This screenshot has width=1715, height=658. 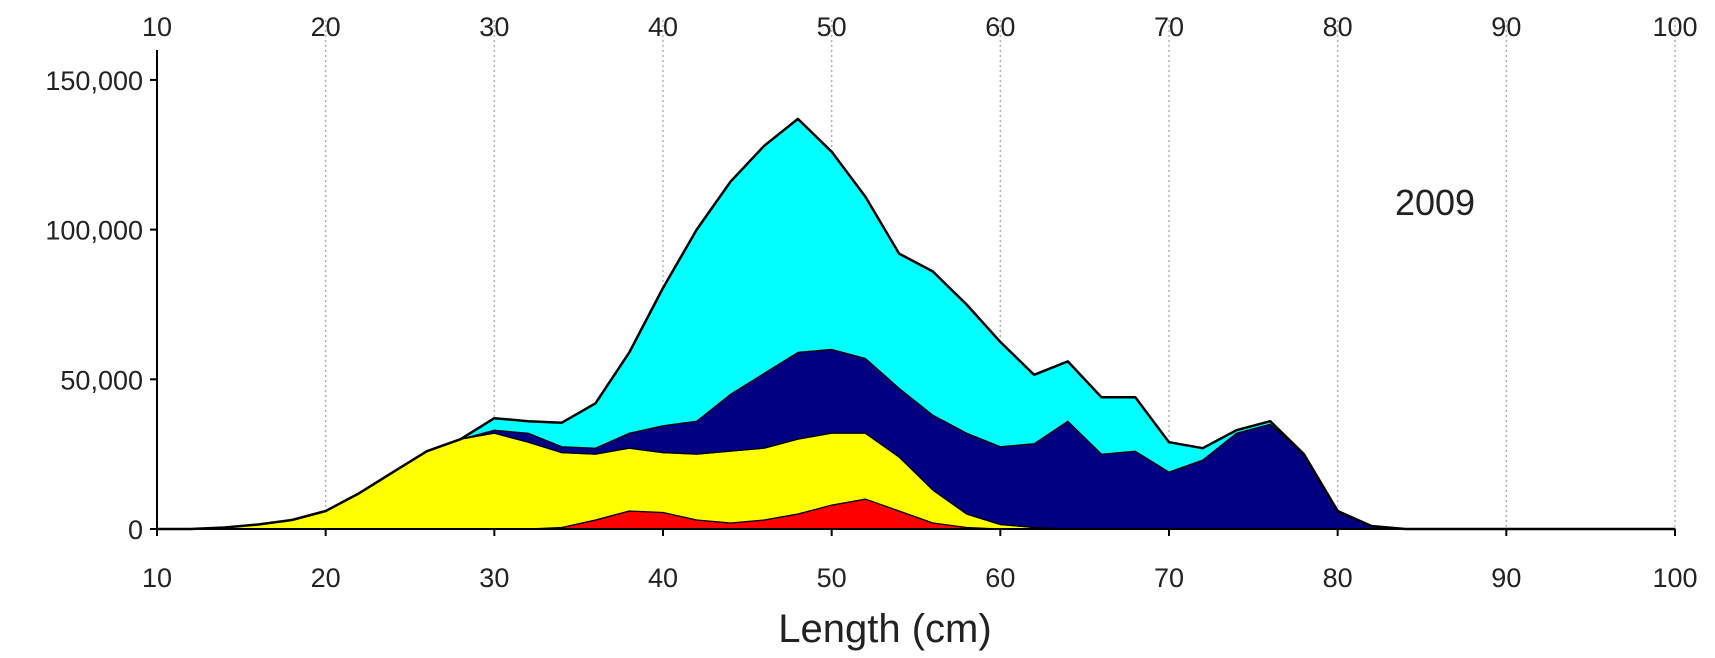 I want to click on x-axis-title: Length (cm), so click(x=884, y=629).